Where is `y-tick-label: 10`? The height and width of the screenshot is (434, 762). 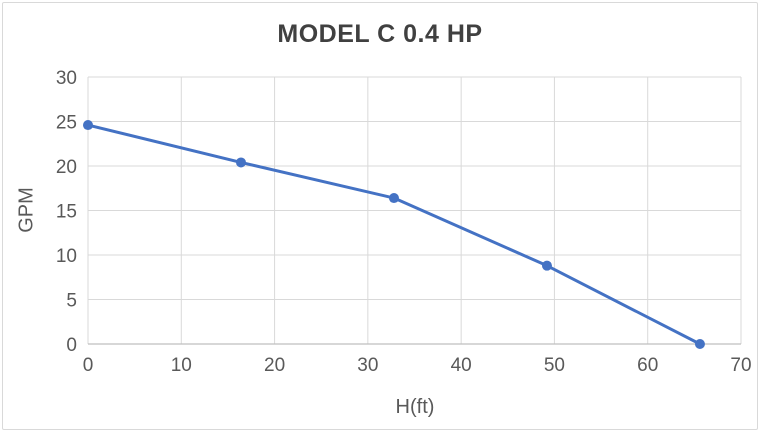 y-tick-label: 10 is located at coordinates (66, 256).